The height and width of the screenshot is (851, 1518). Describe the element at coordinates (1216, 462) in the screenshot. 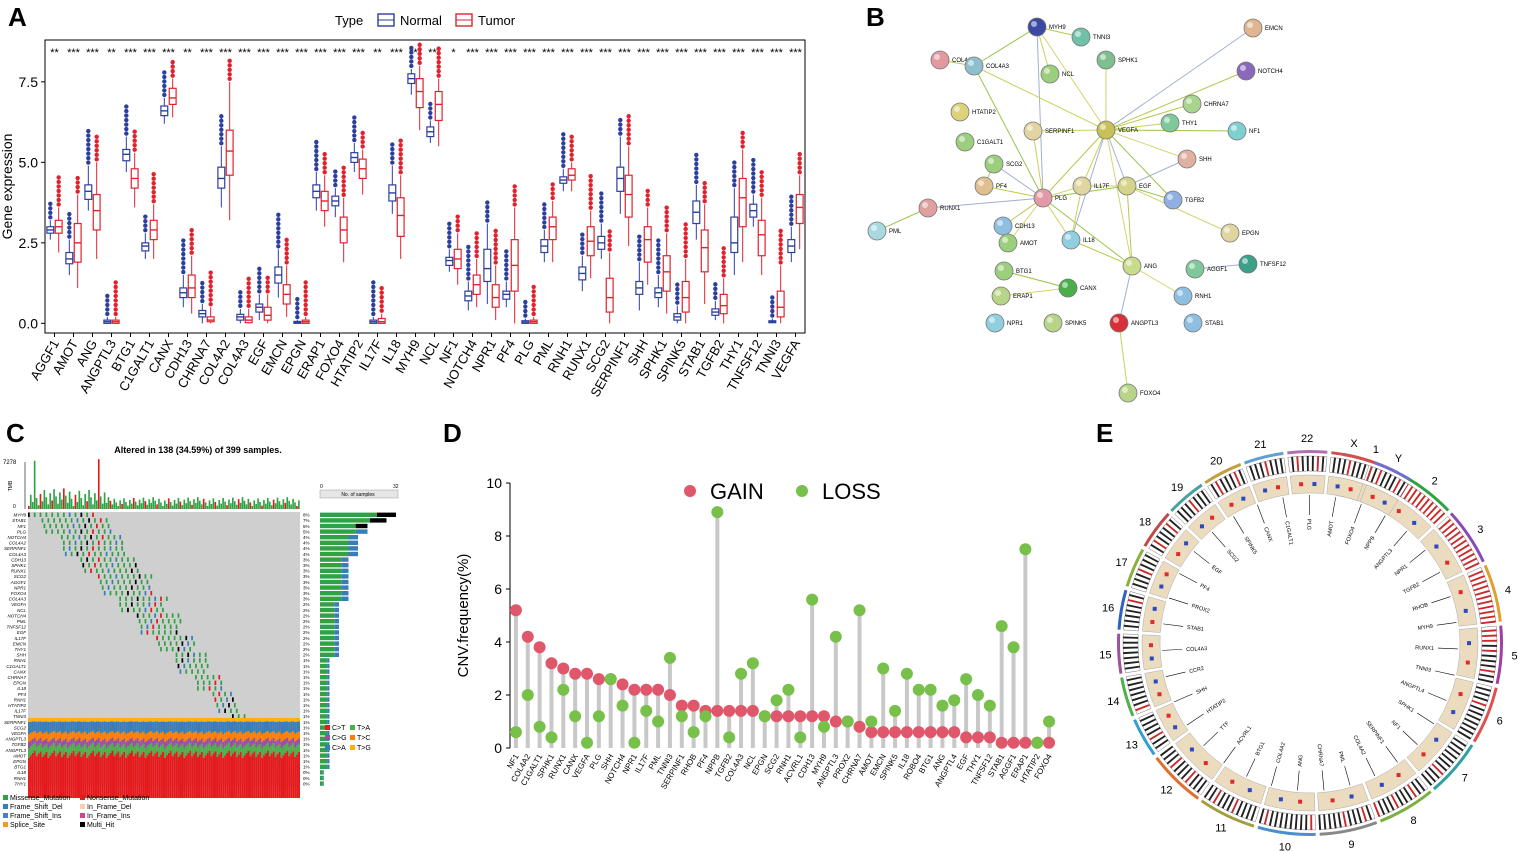

I see `chromosome-label: 20` at that location.